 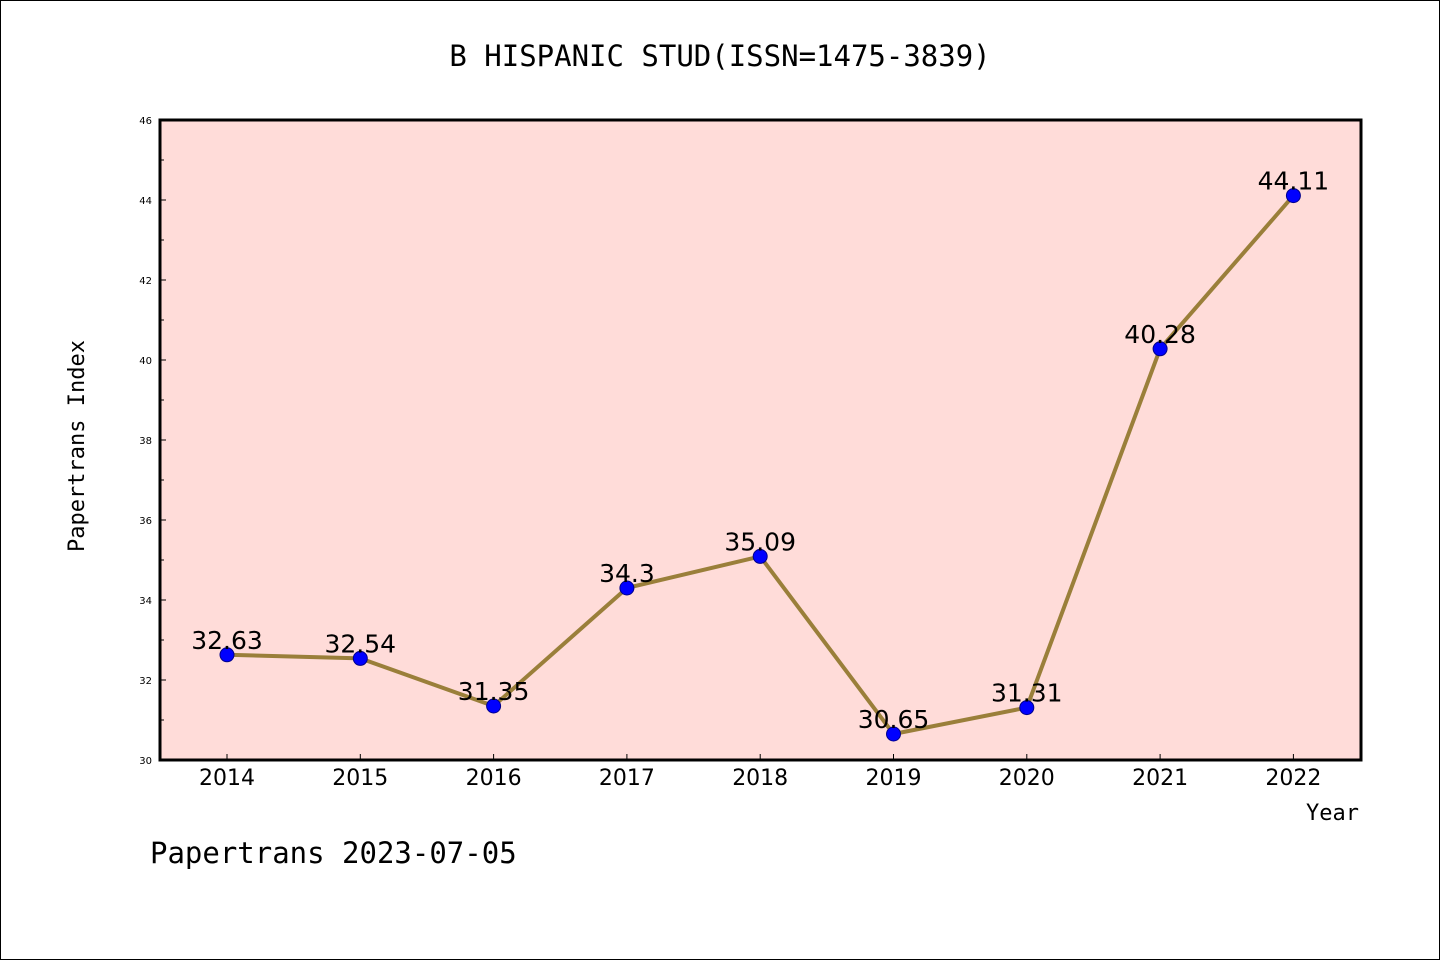 I want to click on x-tick-label: 2020, so click(x=1027, y=778).